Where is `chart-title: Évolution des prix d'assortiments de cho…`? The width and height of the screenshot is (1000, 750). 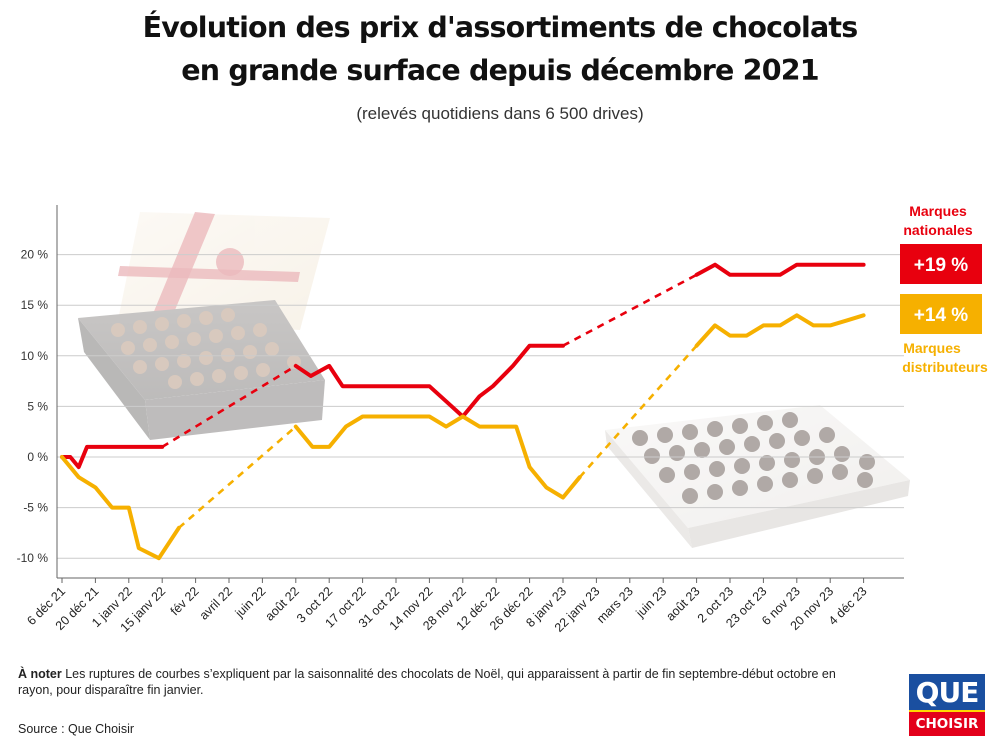
chart-title: Évolution des prix d'assortiments de cho… is located at coordinates (500, 49).